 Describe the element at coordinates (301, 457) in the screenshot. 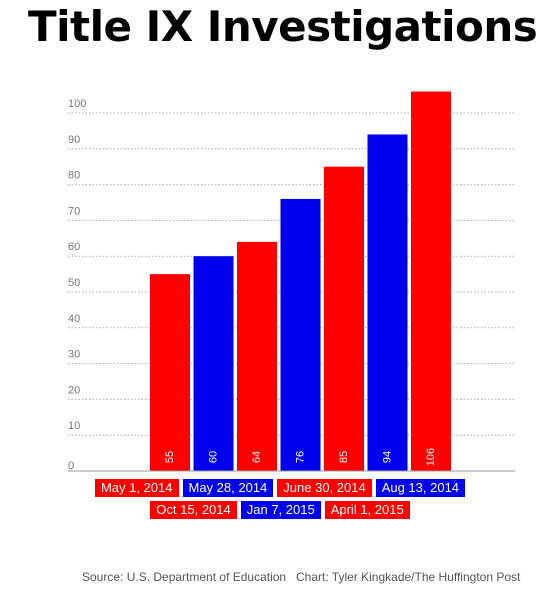

I see `bar-value-label-3: 76` at that location.